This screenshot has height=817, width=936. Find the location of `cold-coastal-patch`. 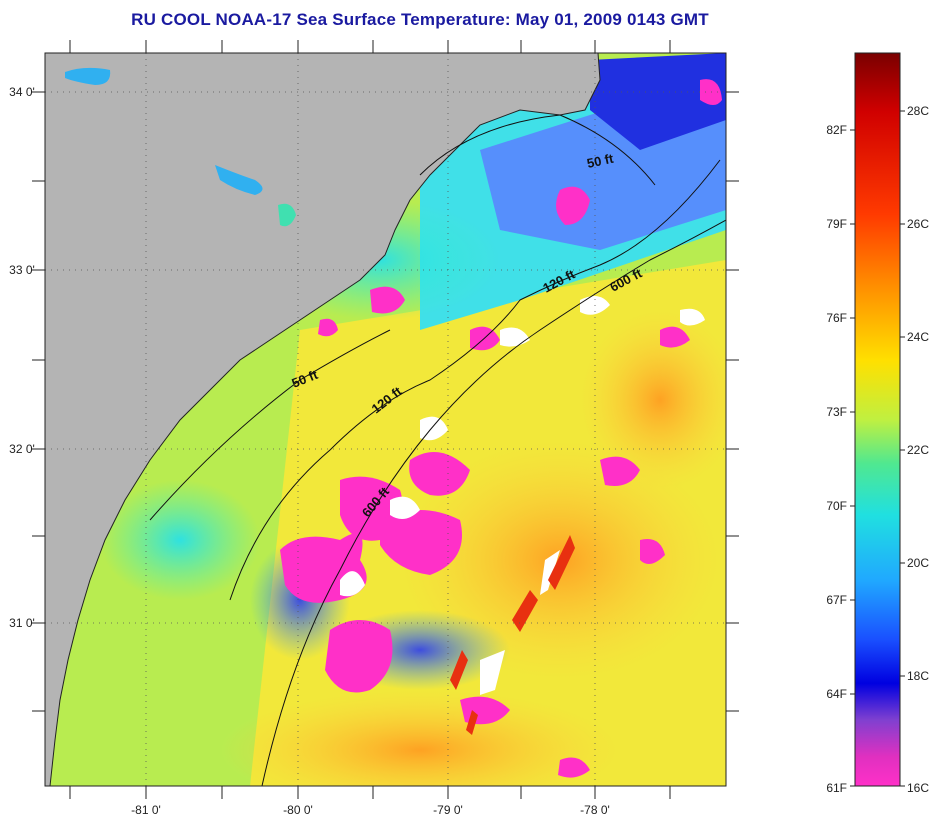

cold-coastal-patch is located at coordinates (658, 101).